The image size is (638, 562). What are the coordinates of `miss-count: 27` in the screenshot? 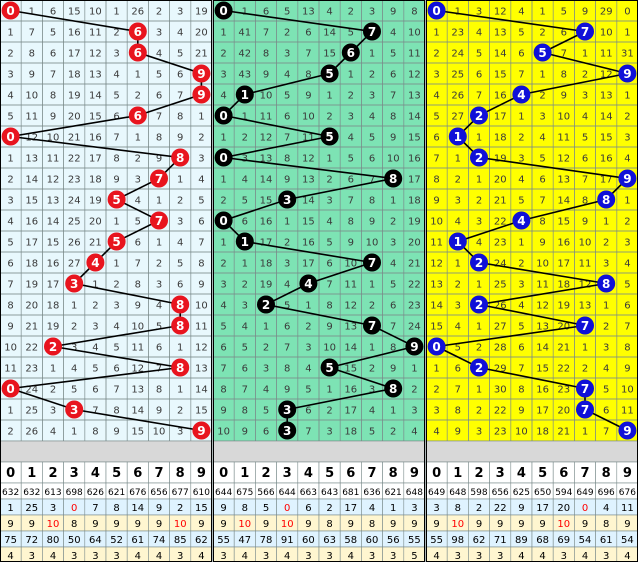 It's located at (74, 264).